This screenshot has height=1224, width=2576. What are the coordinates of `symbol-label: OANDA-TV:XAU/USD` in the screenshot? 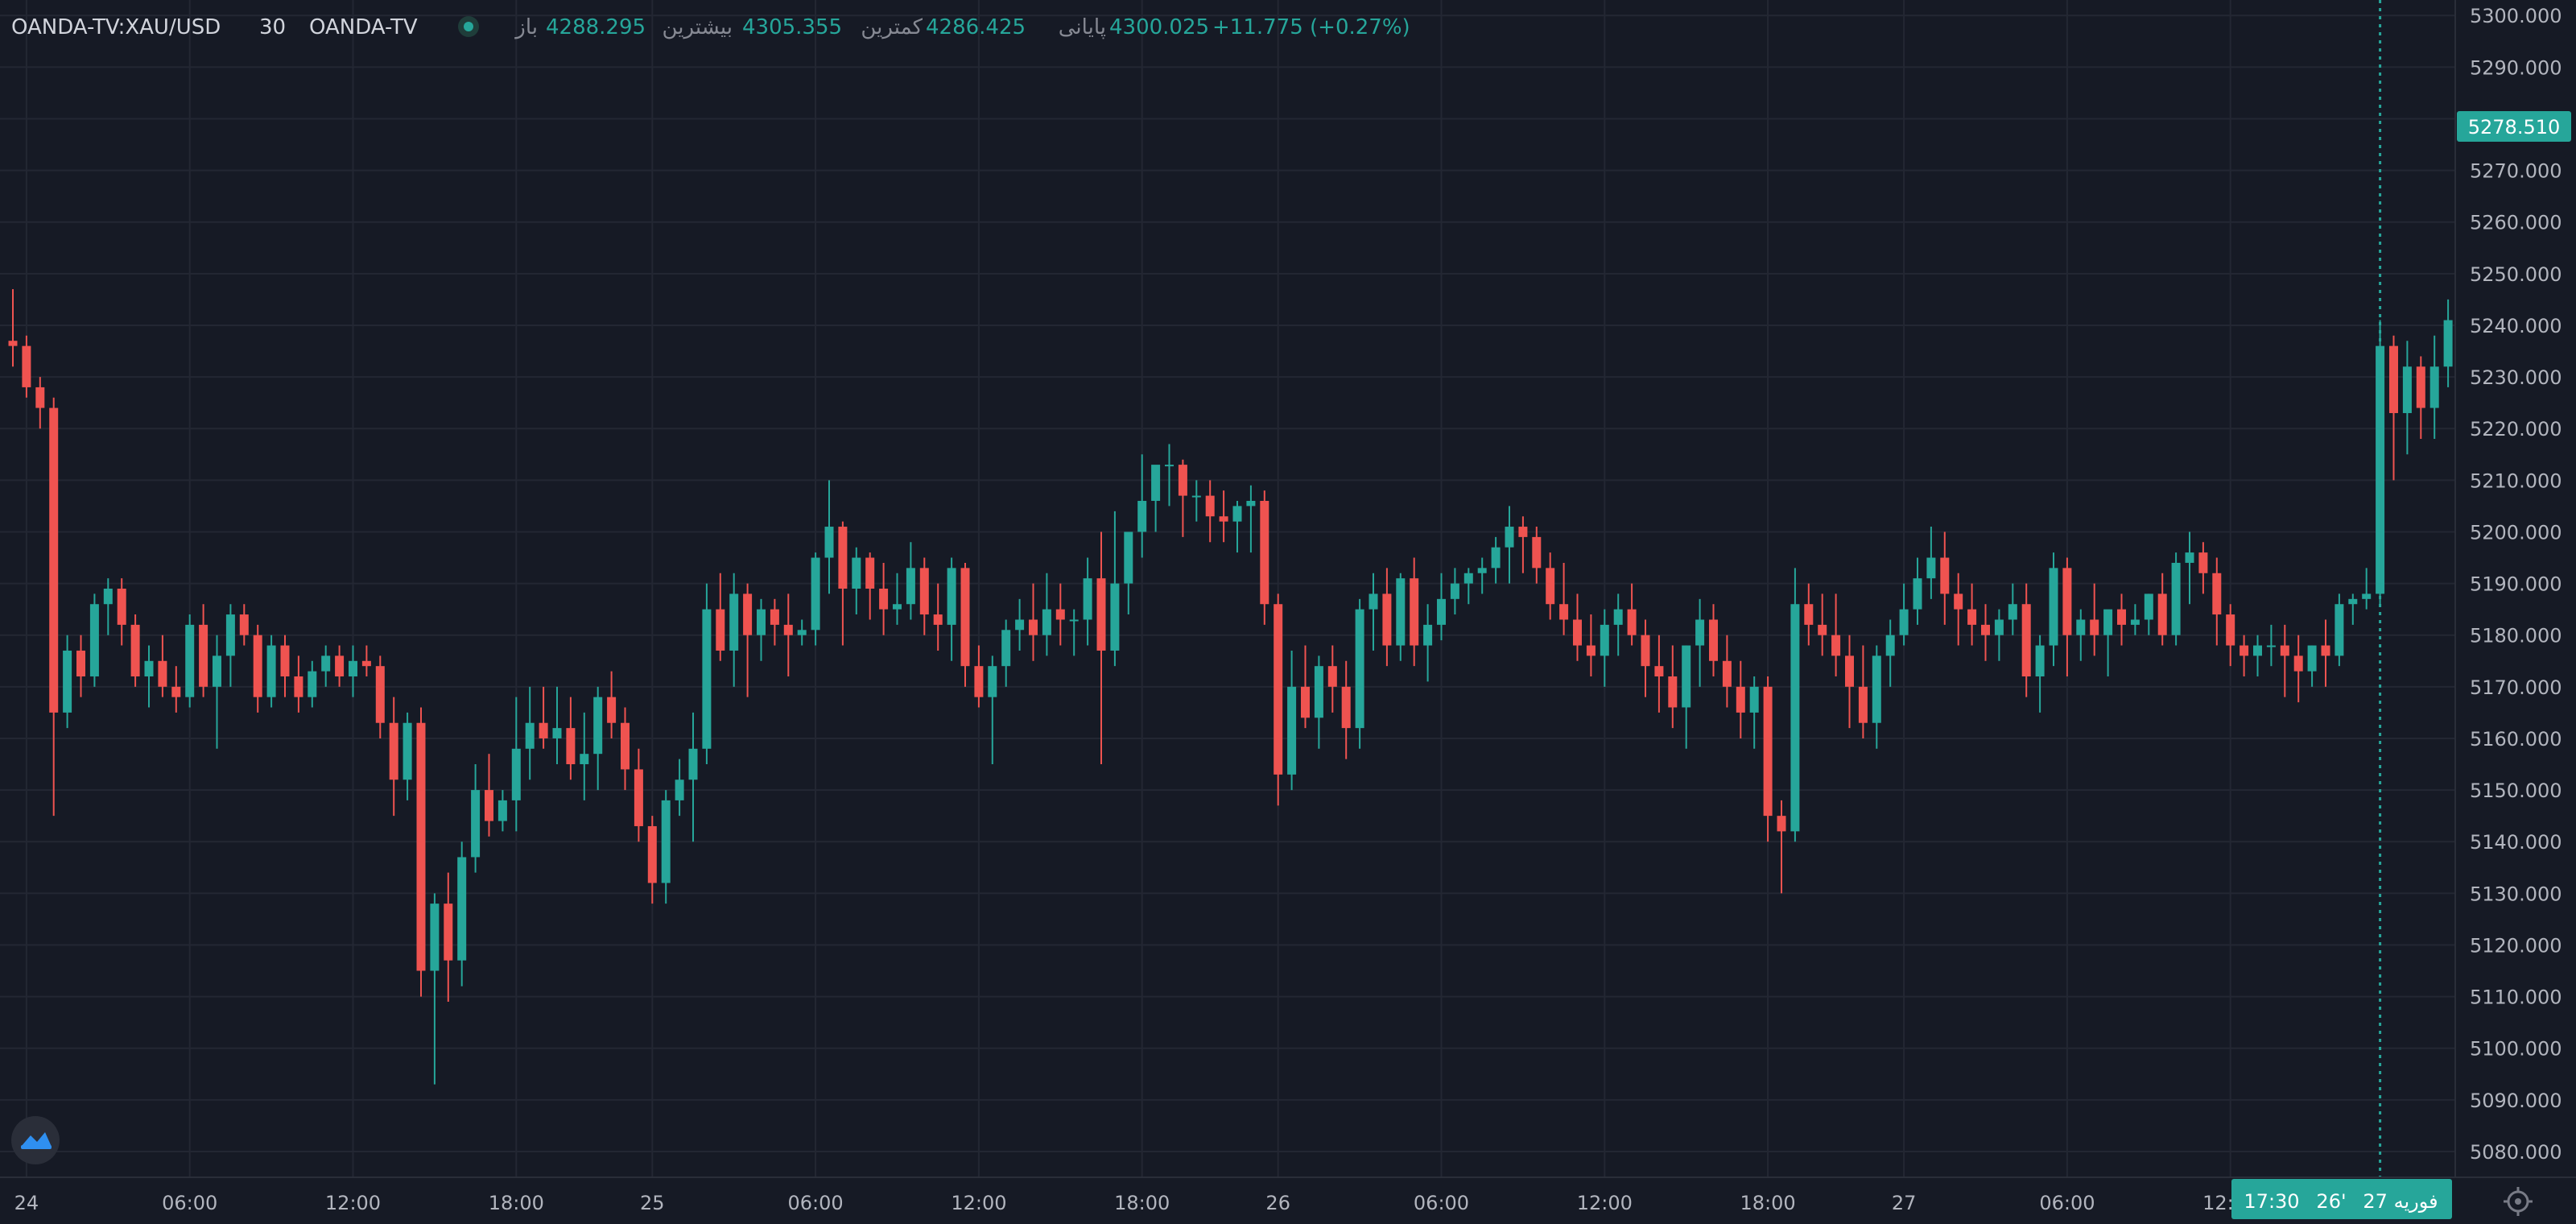 It's located at (116, 27).